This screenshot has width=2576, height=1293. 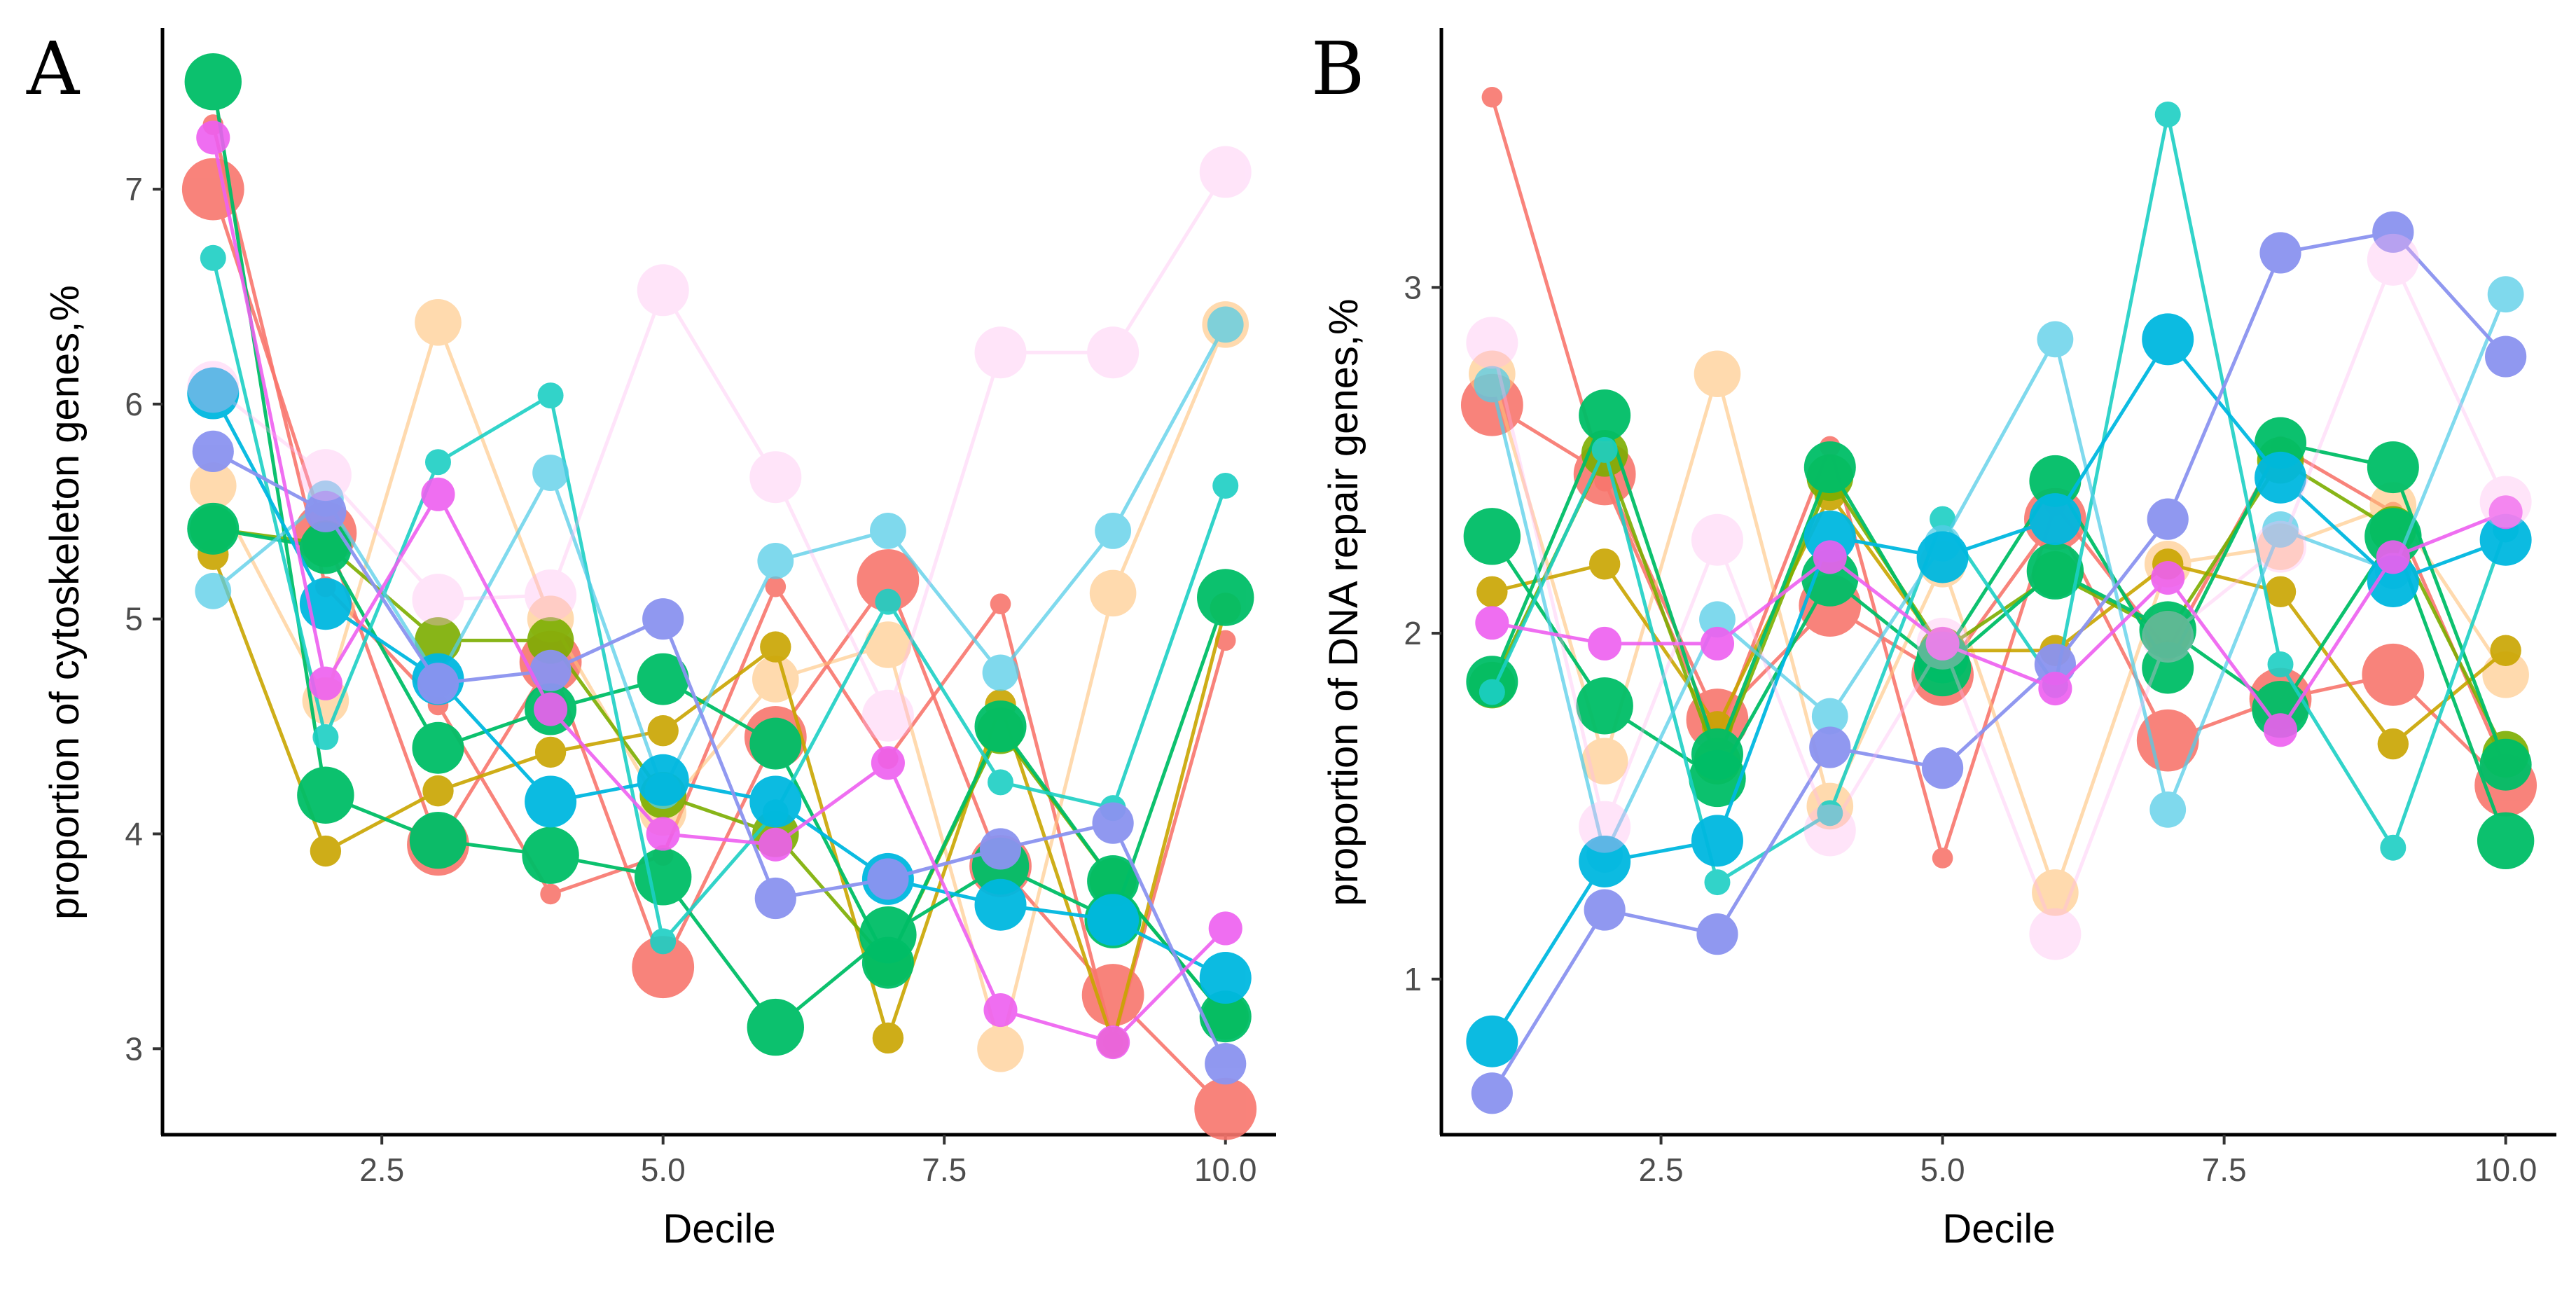 What do you see at coordinates (1413, 979) in the screenshot?
I see `y-tick-label: 1` at bounding box center [1413, 979].